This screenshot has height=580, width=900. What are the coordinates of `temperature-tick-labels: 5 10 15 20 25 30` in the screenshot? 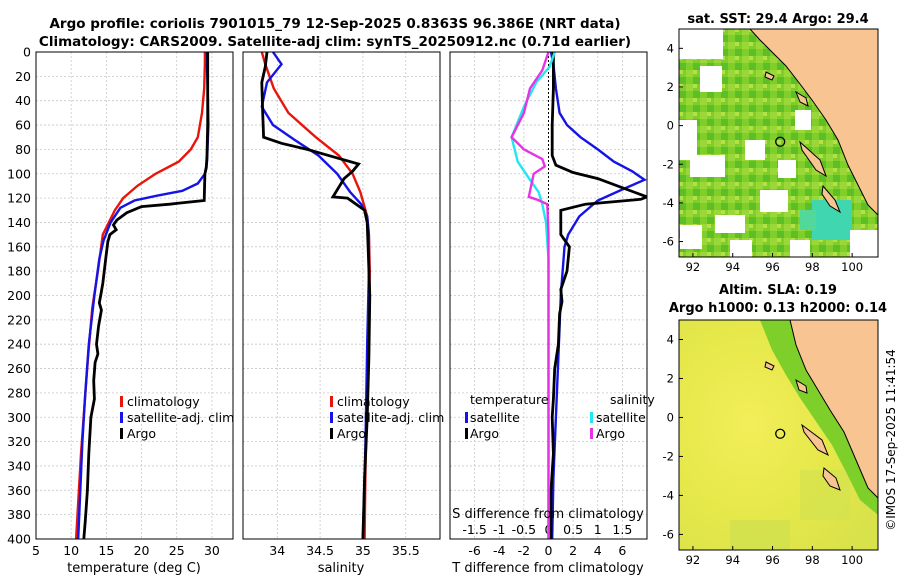 It's located at (126, 550).